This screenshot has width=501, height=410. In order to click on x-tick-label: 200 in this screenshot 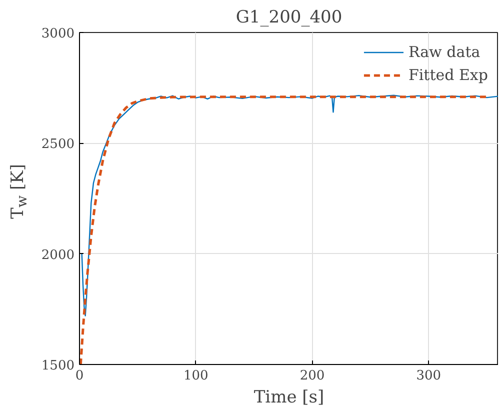, I will do `click(312, 376)`.